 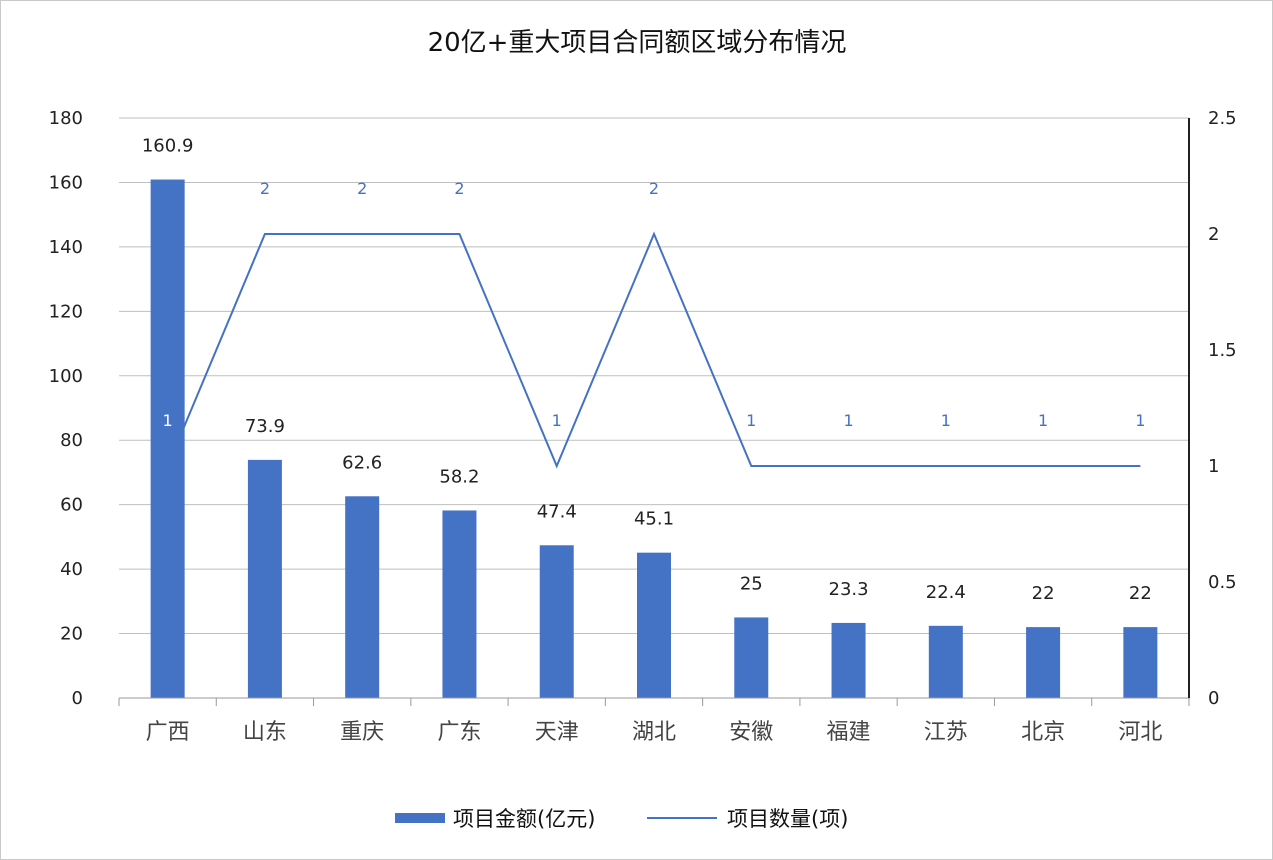 I want to click on chart-title: 20亿+重大项目合同额区域分布情况, so click(x=637, y=43).